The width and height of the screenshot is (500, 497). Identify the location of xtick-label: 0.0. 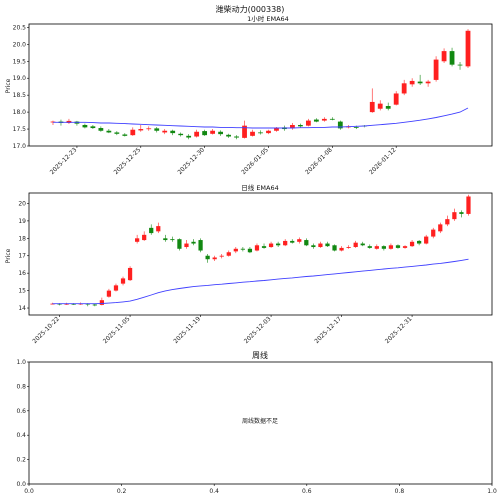
(29, 491).